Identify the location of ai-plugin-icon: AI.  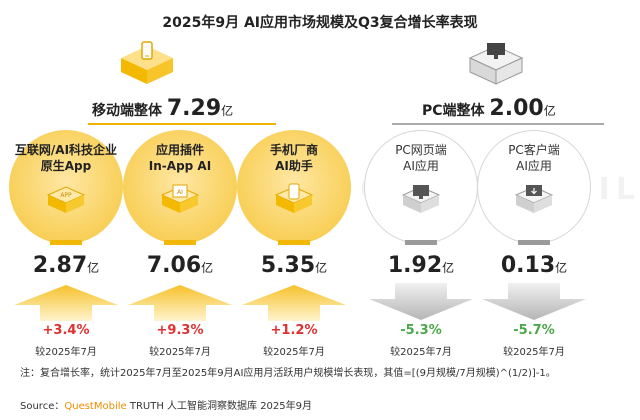
(180, 200).